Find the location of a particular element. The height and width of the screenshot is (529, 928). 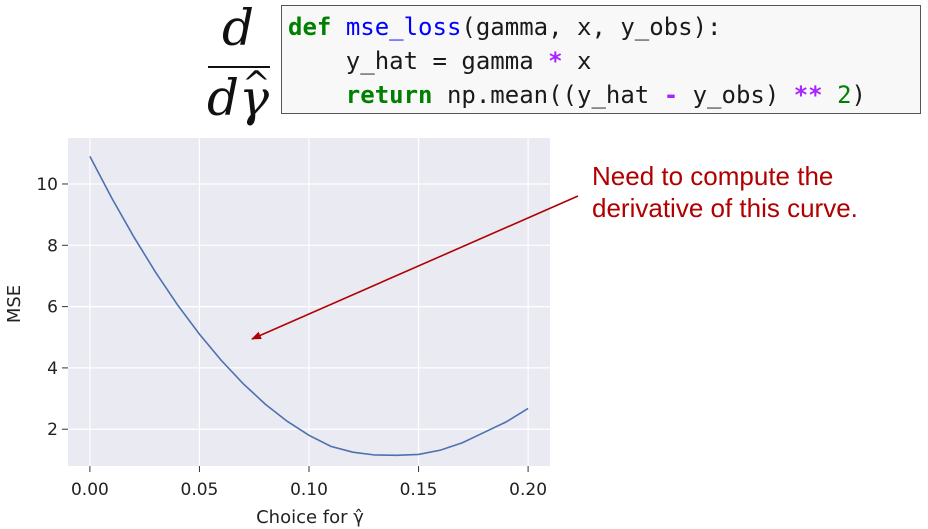

y-axis-ticks: 2 4 6 8 10 is located at coordinates (52, 307).